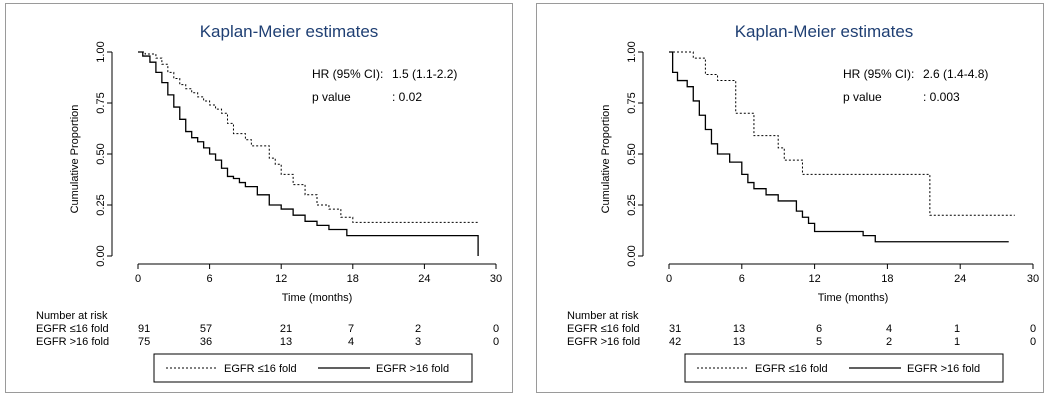  Describe the element at coordinates (675, 342) in the screenshot. I see `risk-value: 42` at that location.